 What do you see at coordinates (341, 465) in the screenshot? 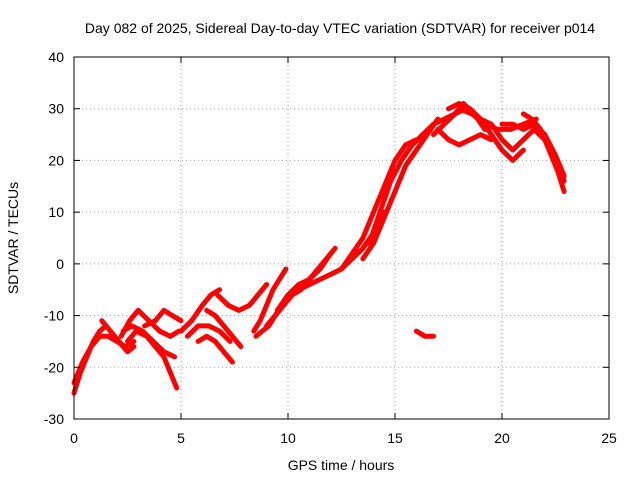
I see `x-axis-label: GPS time / hours` at bounding box center [341, 465].